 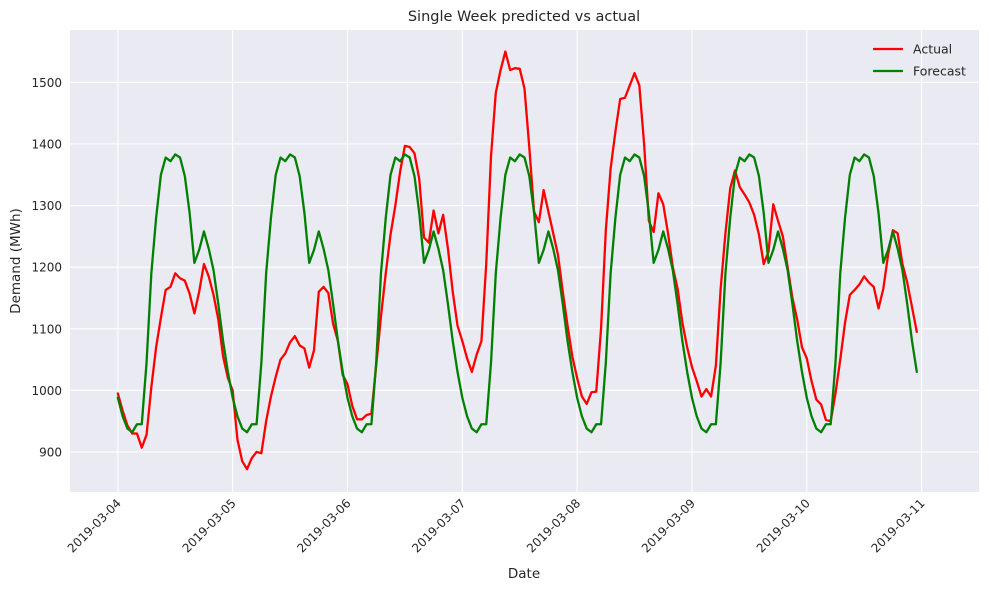 I want to click on y-axis: 900 1000 1100 1200 1300 1400 1500, so click(x=46, y=268).